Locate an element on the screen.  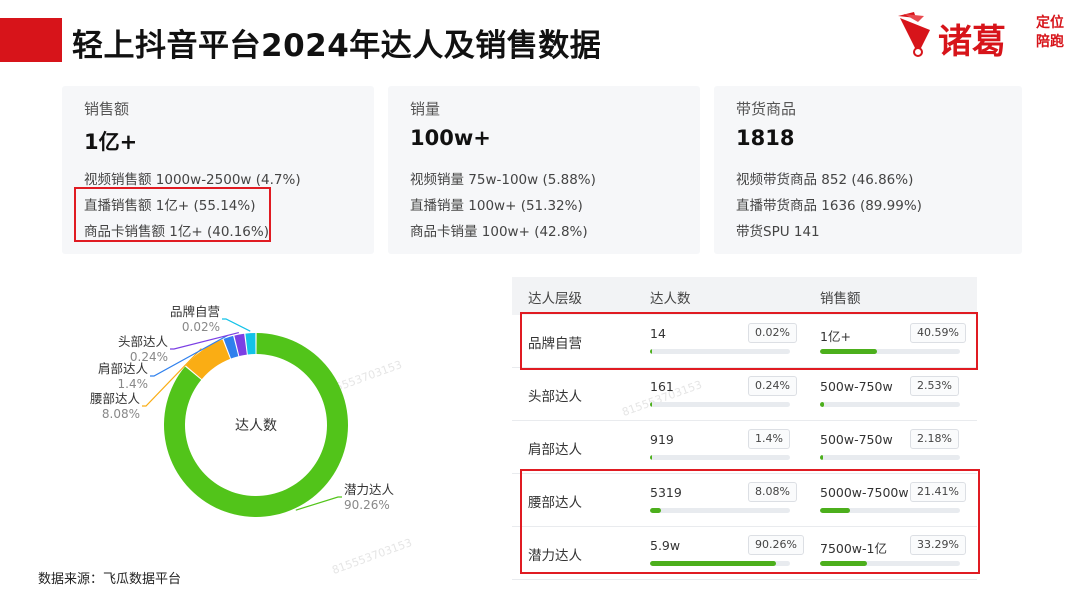
tier-name: 腰部达人 is located at coordinates (555, 503).